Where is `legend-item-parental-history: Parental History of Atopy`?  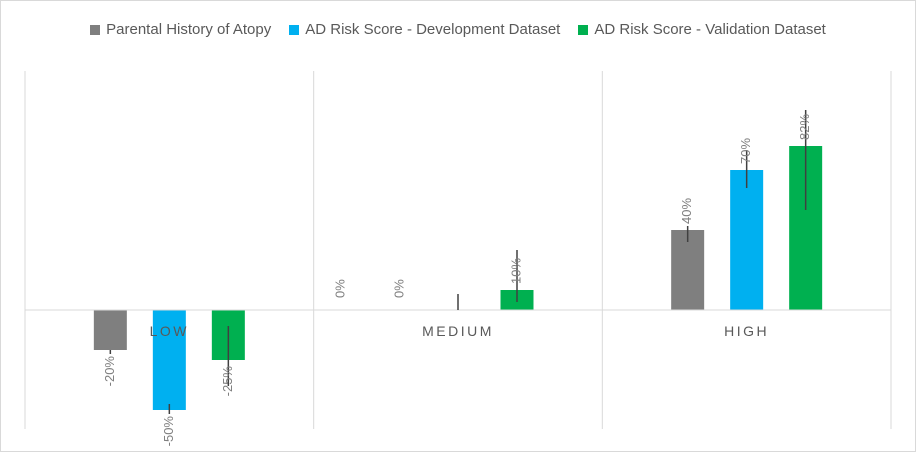 legend-item-parental-history: Parental History of Atopy is located at coordinates (180, 29).